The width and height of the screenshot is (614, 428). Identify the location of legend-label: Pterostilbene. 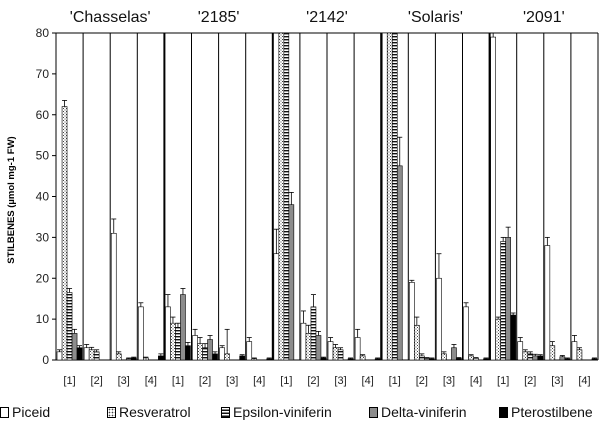
(552, 412).